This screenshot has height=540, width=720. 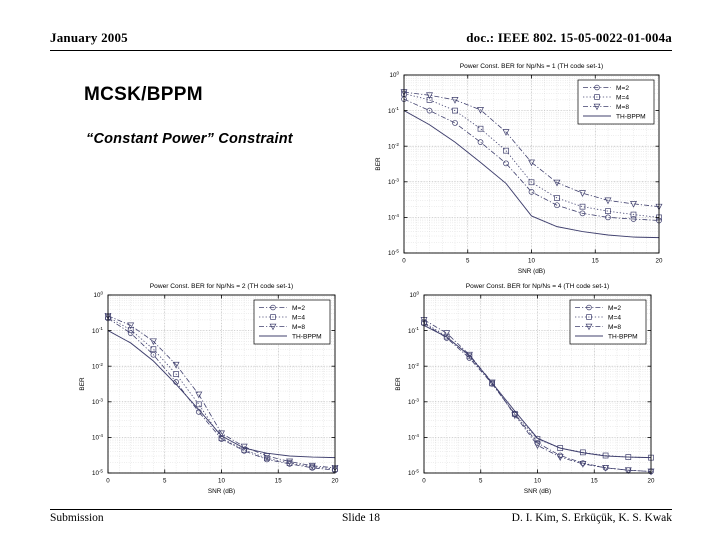 What do you see at coordinates (569, 37) in the screenshot?
I see `header-doc-number: doc.: IEEE 802. 15-05-0022-01-004a` at bounding box center [569, 37].